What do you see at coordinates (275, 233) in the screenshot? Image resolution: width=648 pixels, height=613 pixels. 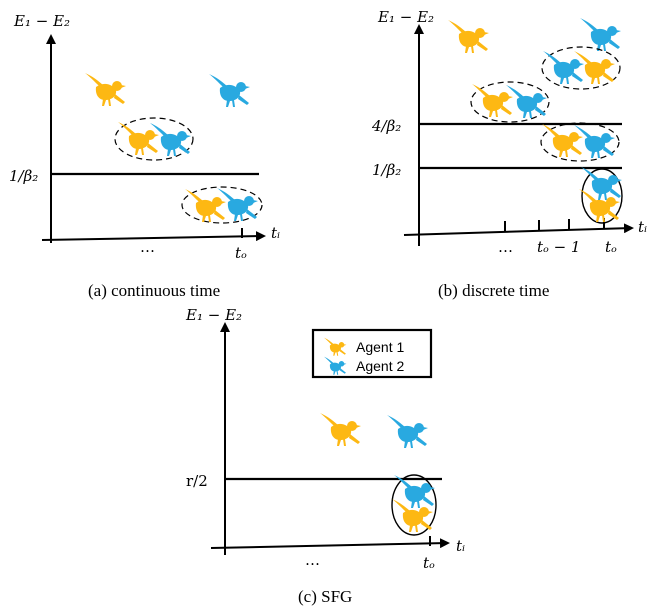 I see `x-axis-label-a: tᵢ` at bounding box center [275, 233].